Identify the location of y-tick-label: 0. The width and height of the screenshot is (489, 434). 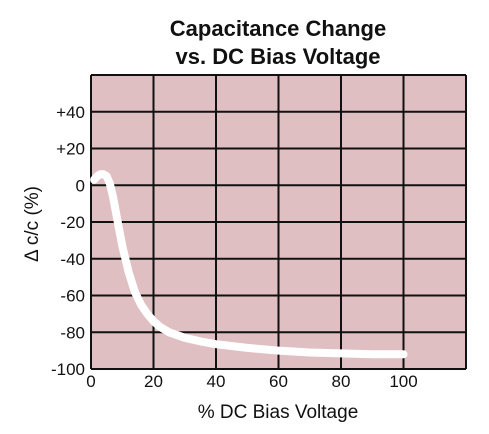
(80, 185).